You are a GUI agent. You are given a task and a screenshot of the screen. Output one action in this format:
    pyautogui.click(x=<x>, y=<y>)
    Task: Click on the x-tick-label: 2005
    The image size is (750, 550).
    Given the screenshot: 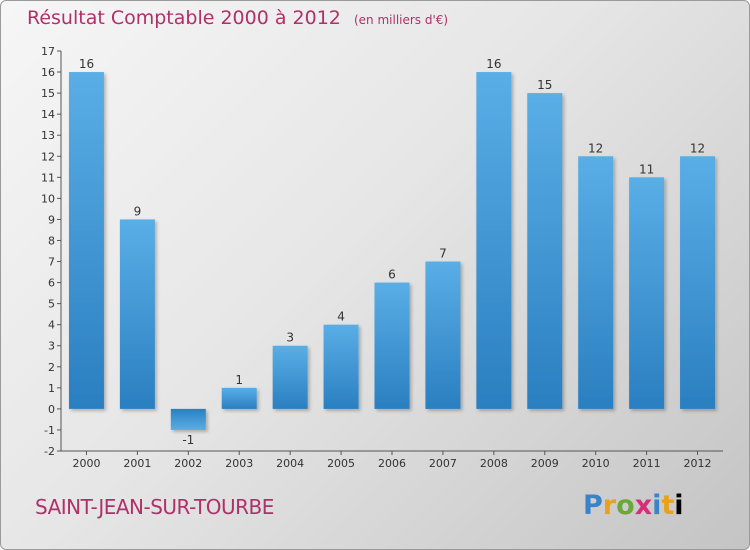 What is the action you would take?
    pyautogui.click(x=341, y=463)
    